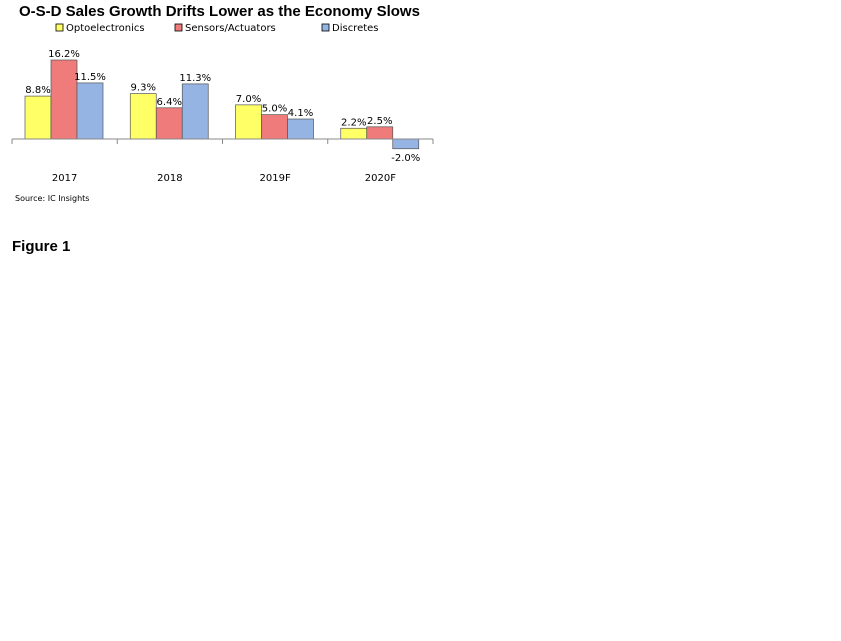 This screenshot has width=841, height=641. What do you see at coordinates (222, 141) in the screenshot?
I see `axis-ticks` at bounding box center [222, 141].